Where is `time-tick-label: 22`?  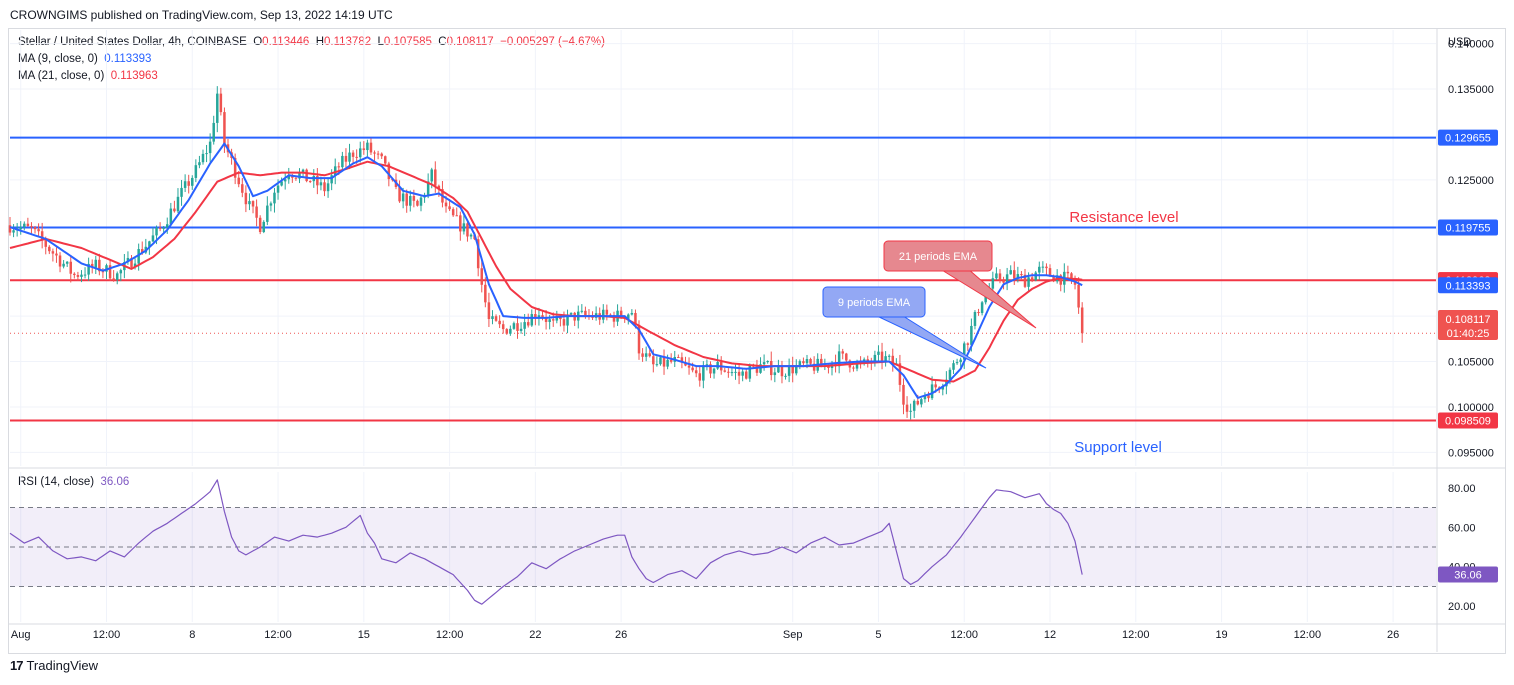
time-tick-label: 22 is located at coordinates (535, 635).